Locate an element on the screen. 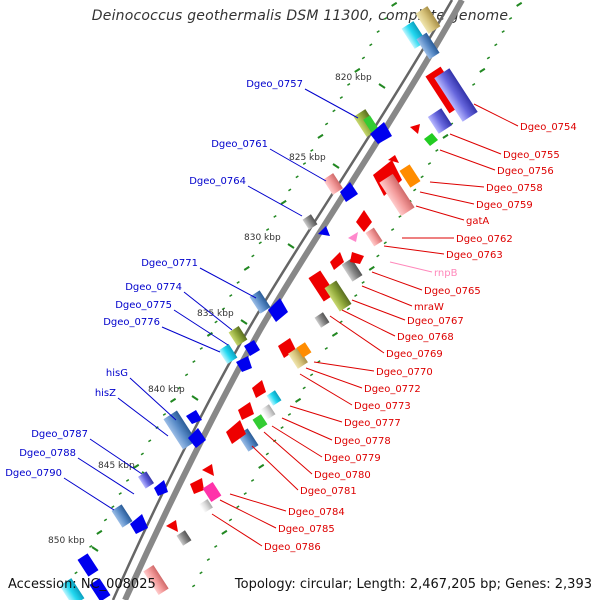 This screenshot has height=600, width=600. feature-red-small-c is located at coordinates (259, 389).